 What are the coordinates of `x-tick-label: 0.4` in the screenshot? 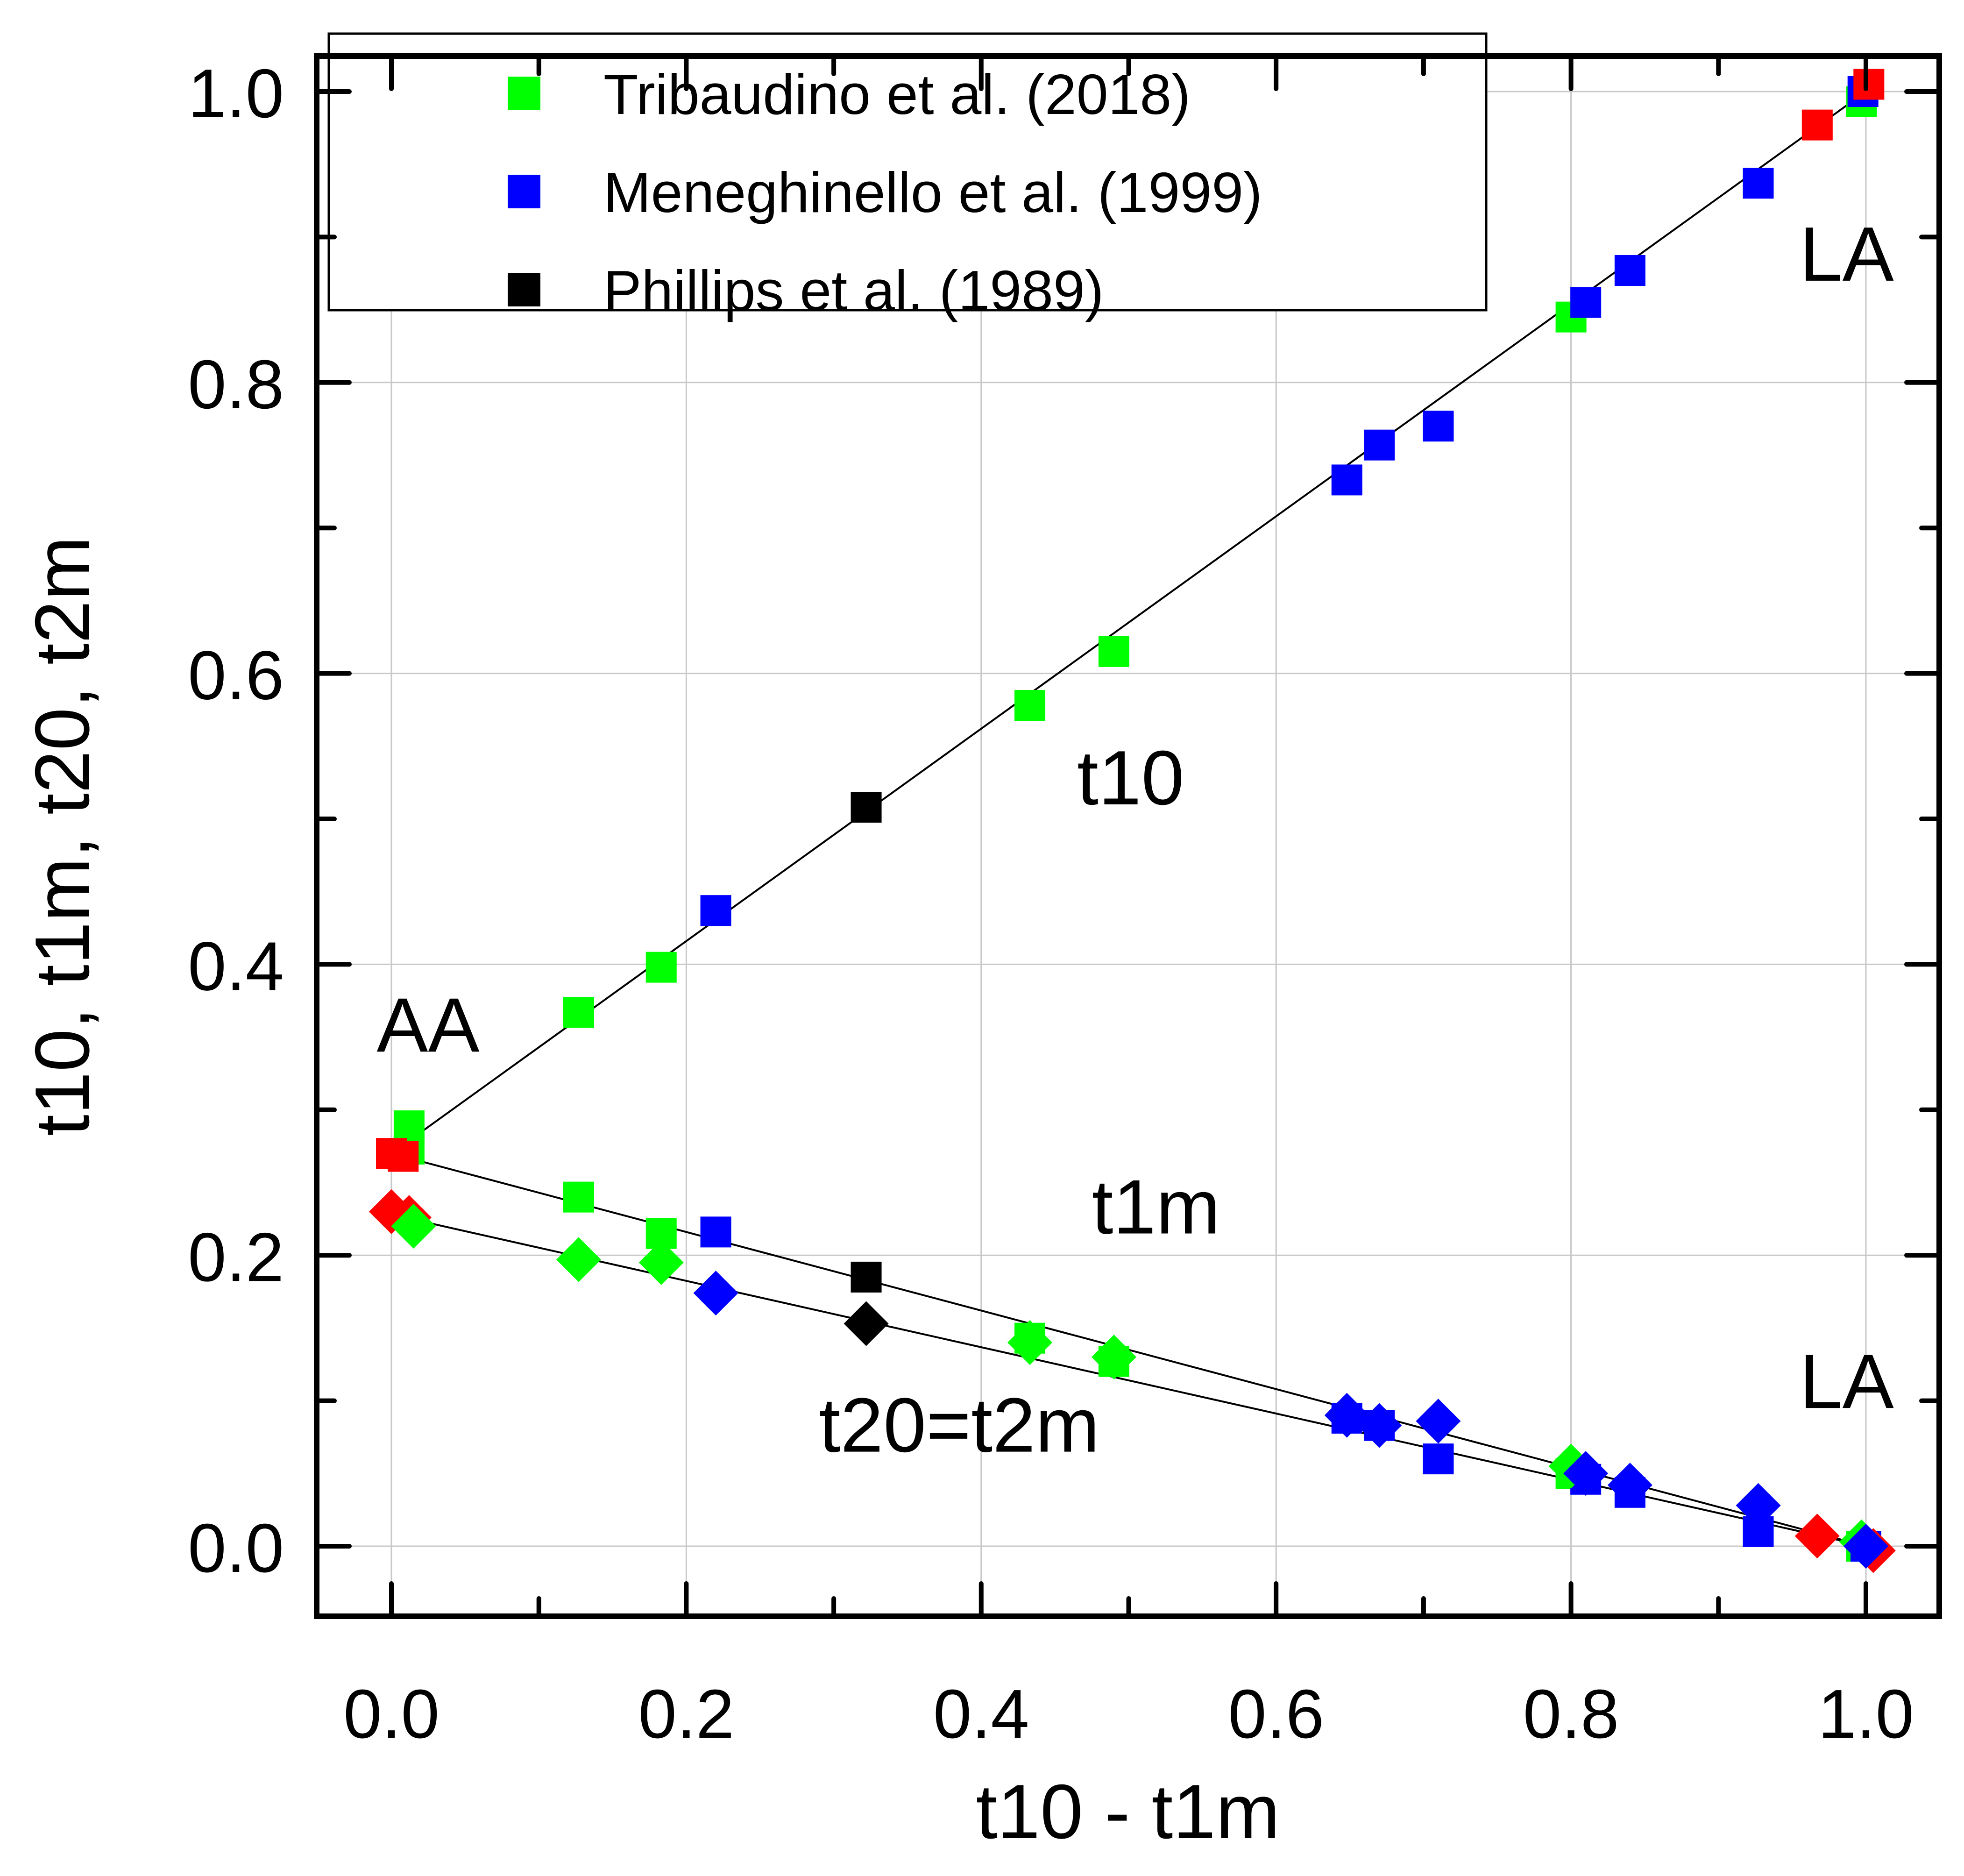 It's located at (981, 1715).